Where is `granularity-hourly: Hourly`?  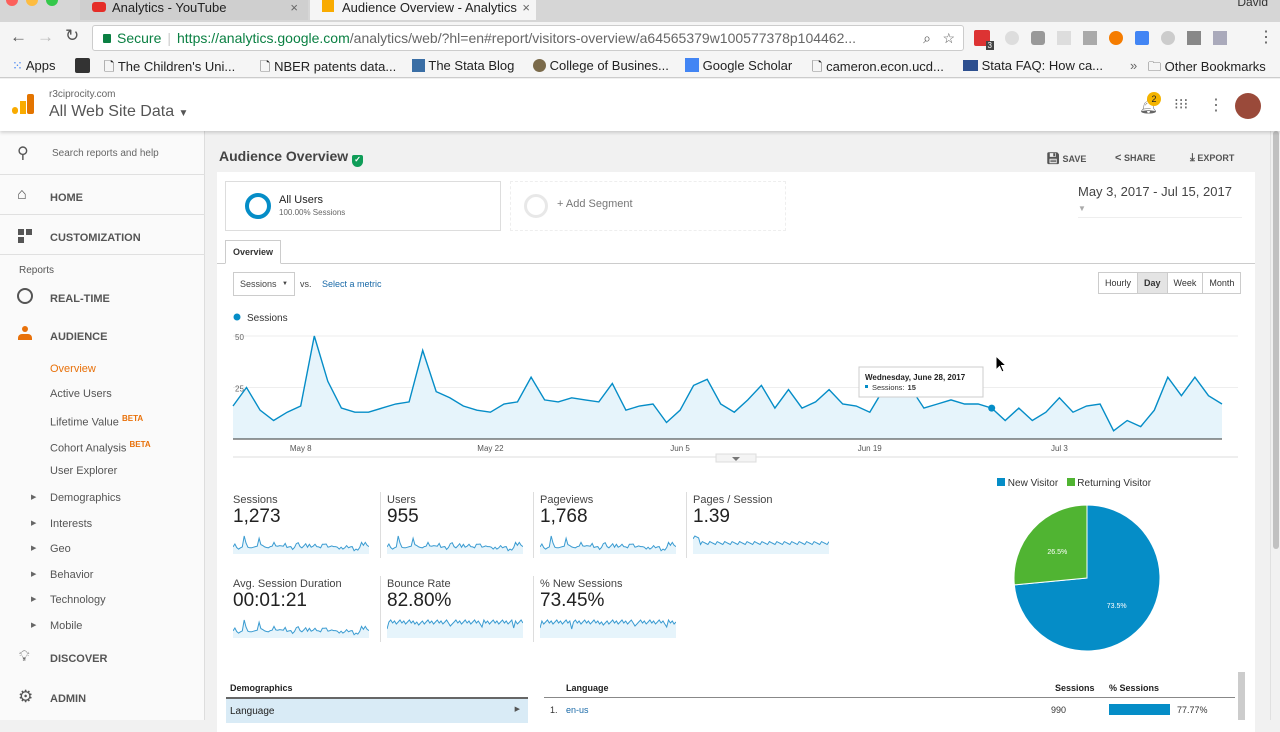 granularity-hourly: Hourly is located at coordinates (1118, 283).